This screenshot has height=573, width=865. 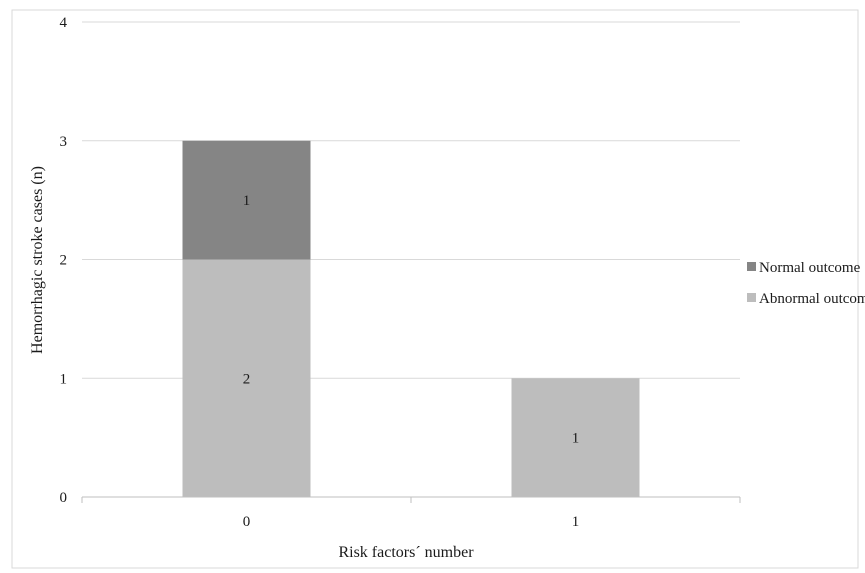 What do you see at coordinates (64, 142) in the screenshot?
I see `y-tick-label: 3` at bounding box center [64, 142].